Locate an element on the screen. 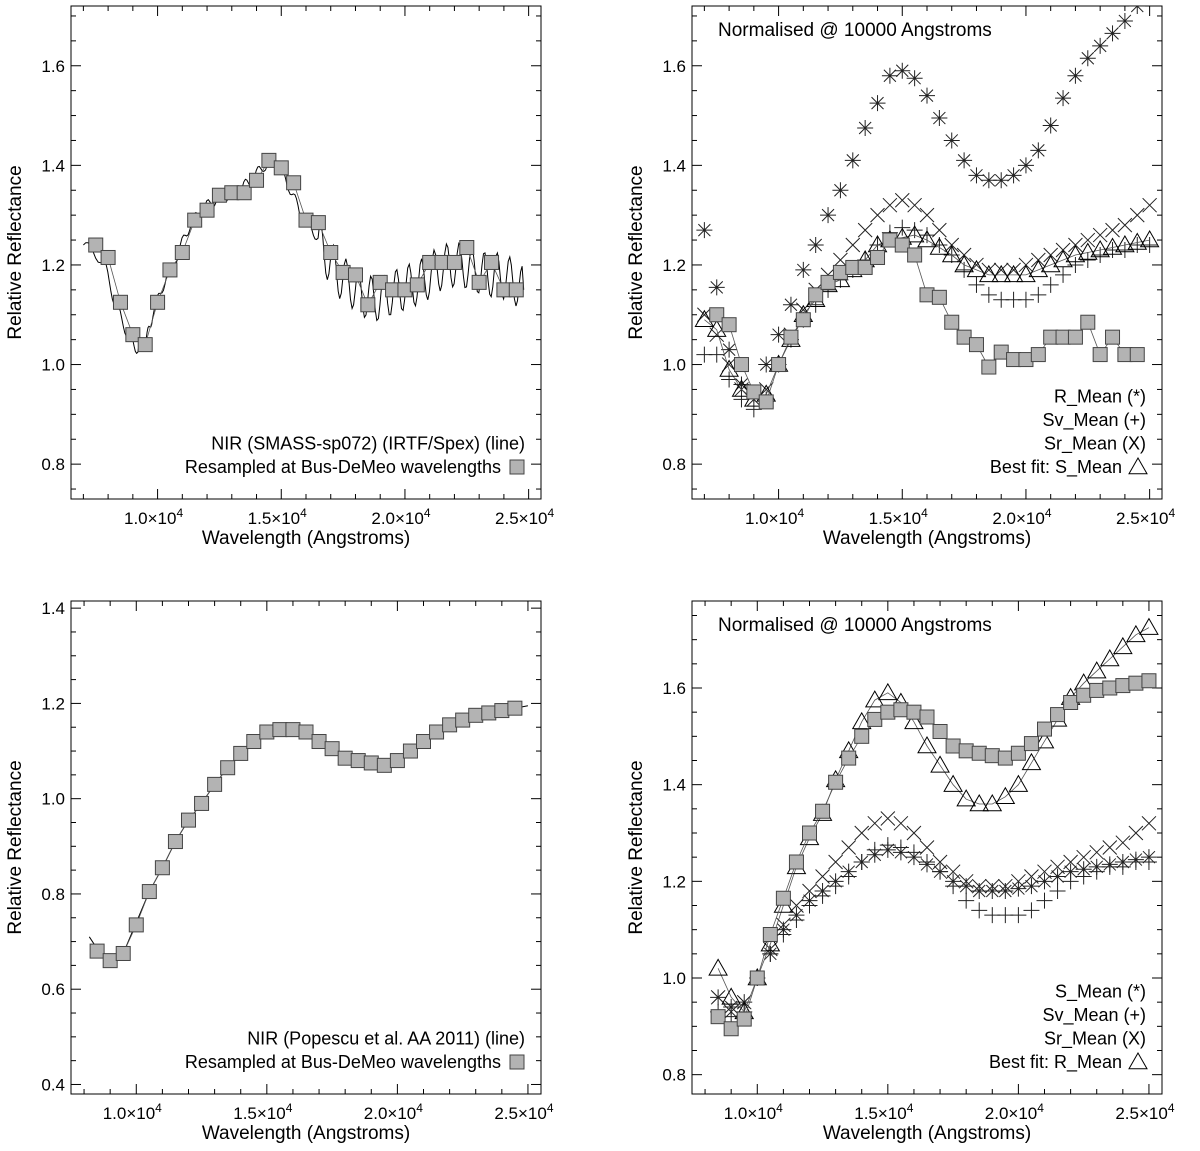  x-tick-label: 2.5×10⁴ is located at coordinates (524, 517).